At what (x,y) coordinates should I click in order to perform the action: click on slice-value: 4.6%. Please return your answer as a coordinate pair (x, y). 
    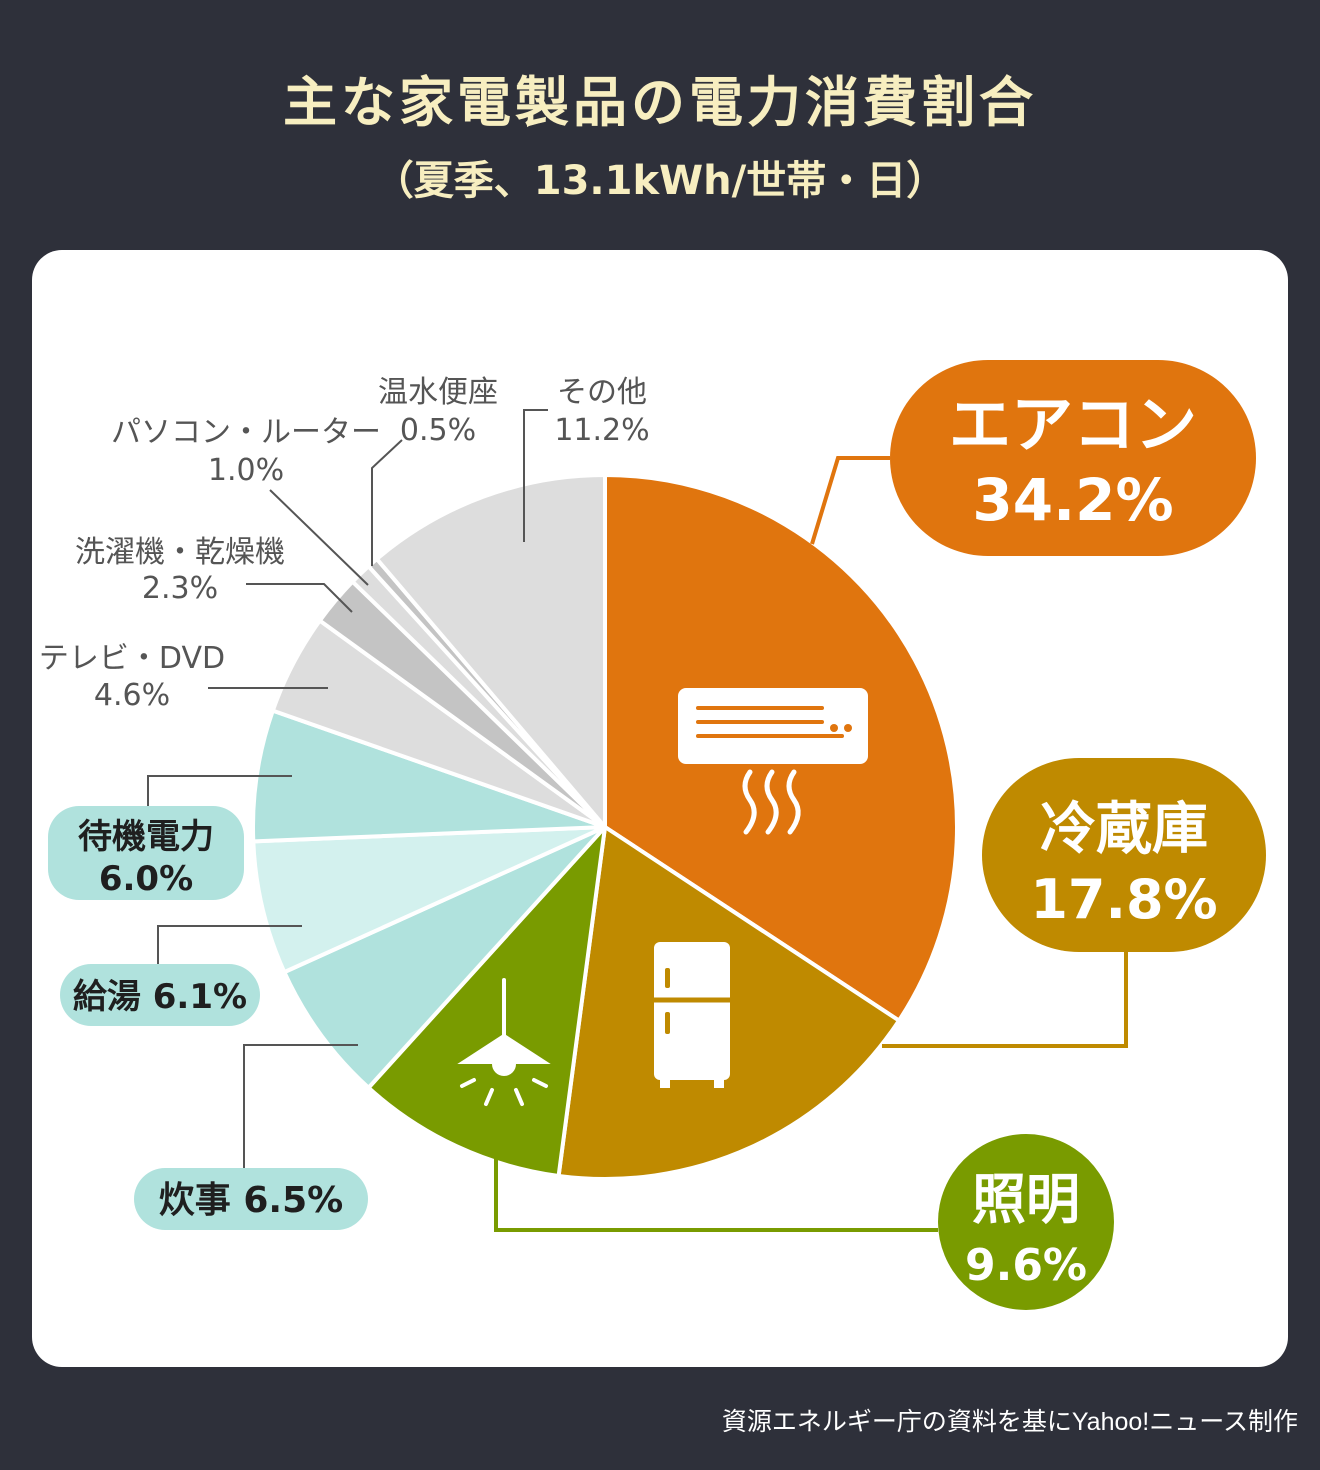
    Looking at the image, I should click on (132, 695).